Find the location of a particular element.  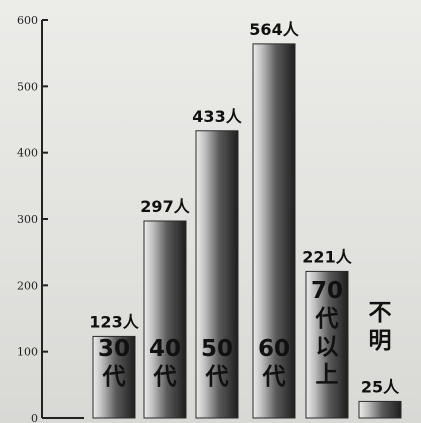

y-tick-label: 600 is located at coordinates (27, 20).